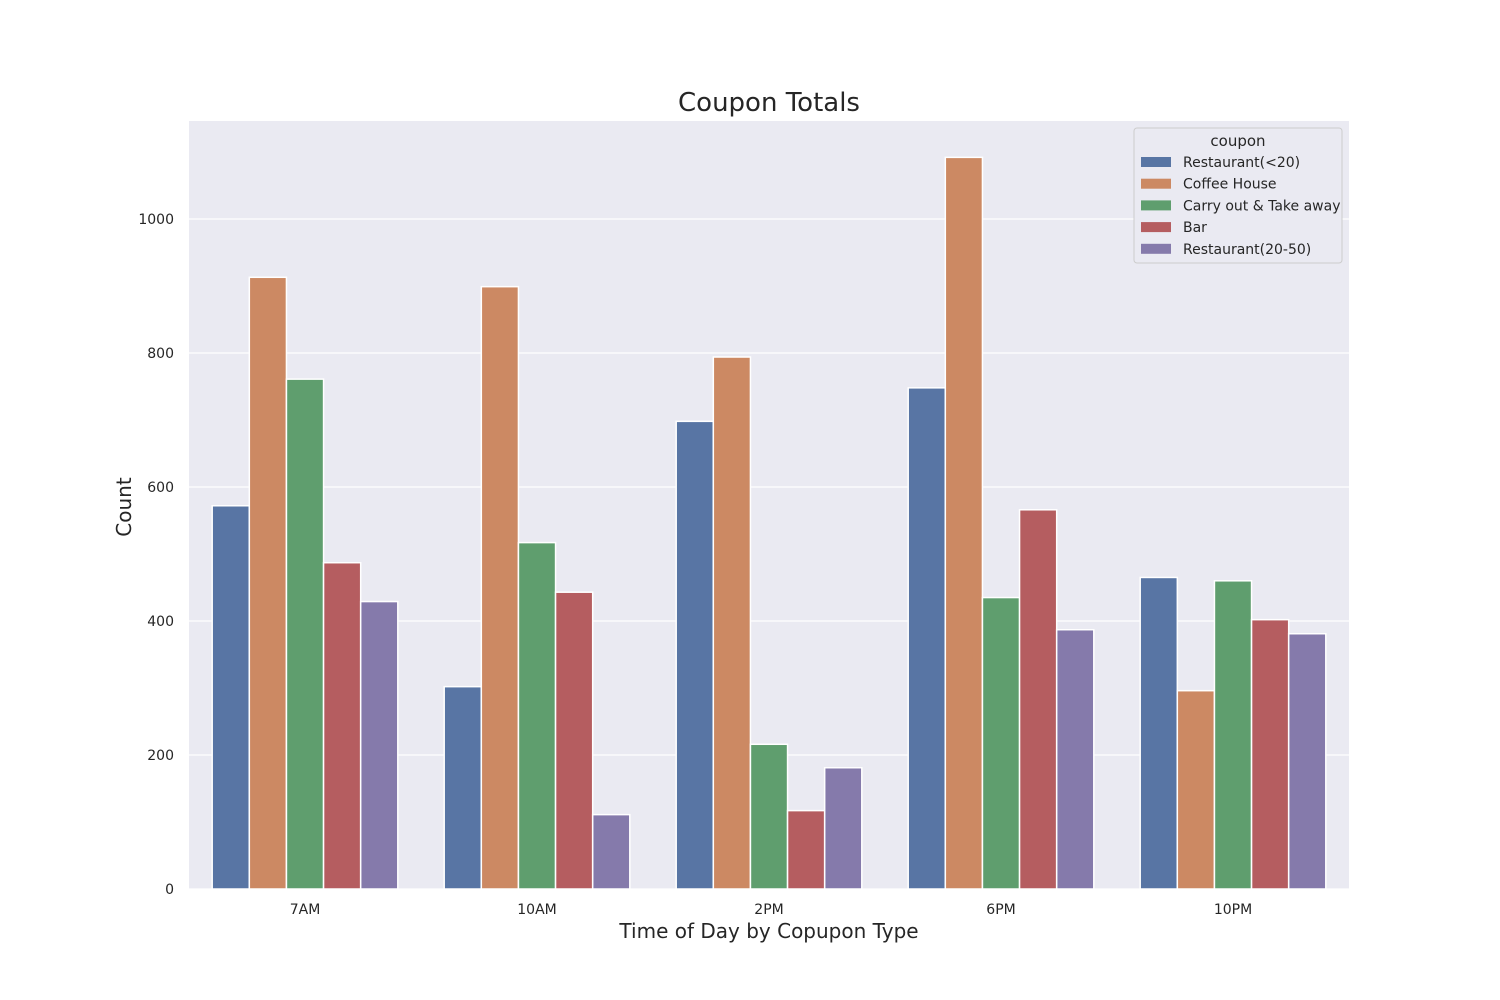 Image resolution: width=1500 pixels, height=1000 pixels. I want to click on legend-box, so click(1238, 195).